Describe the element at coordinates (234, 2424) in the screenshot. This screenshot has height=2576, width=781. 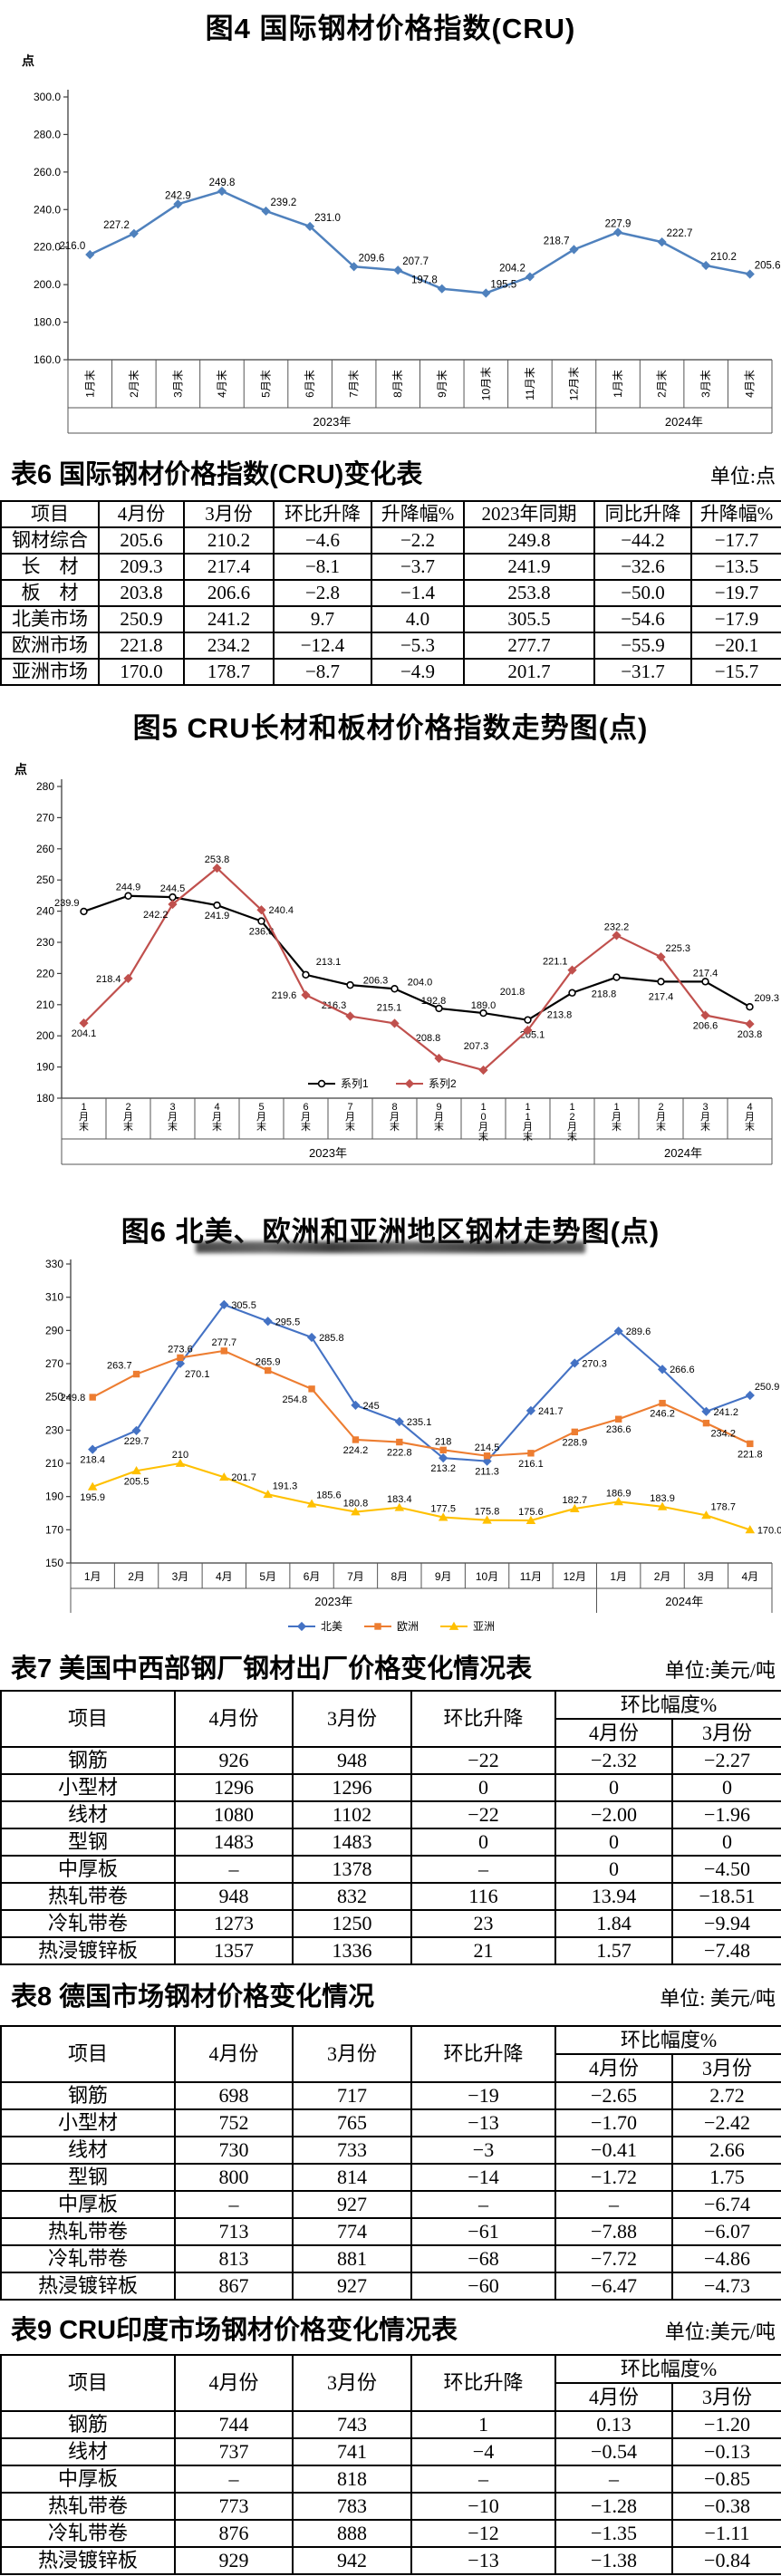
I see `value-cell: 744` at that location.